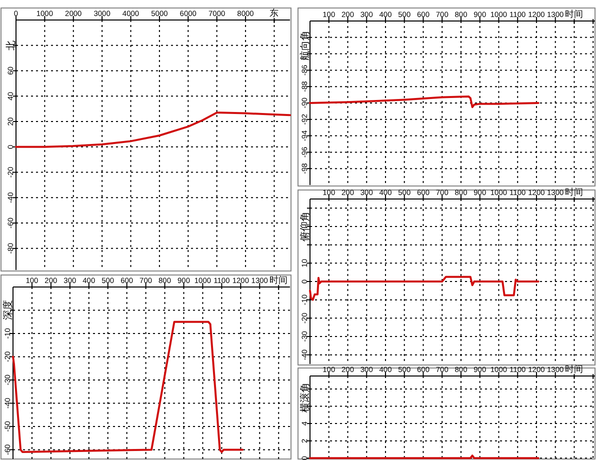 The image size is (596, 460). What do you see at coordinates (305, 45) in the screenshot?
I see `y-axis-title: 航向角` at bounding box center [305, 45].